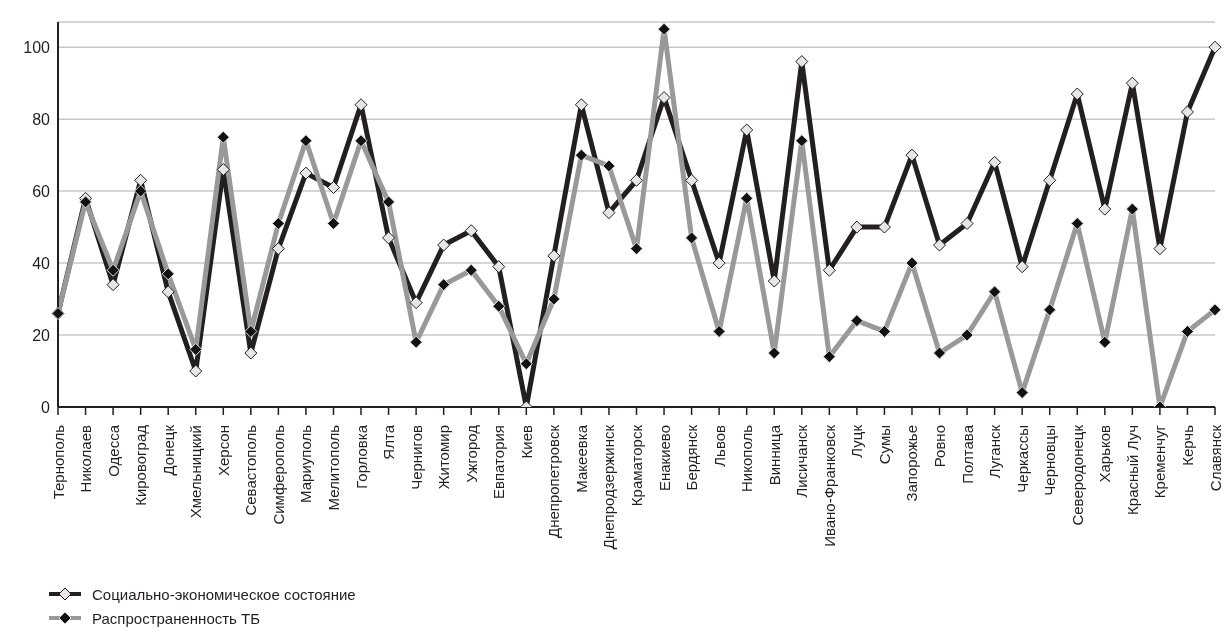 The image size is (1231, 642). I want to click on y-tick-label: 100, so click(37, 47).